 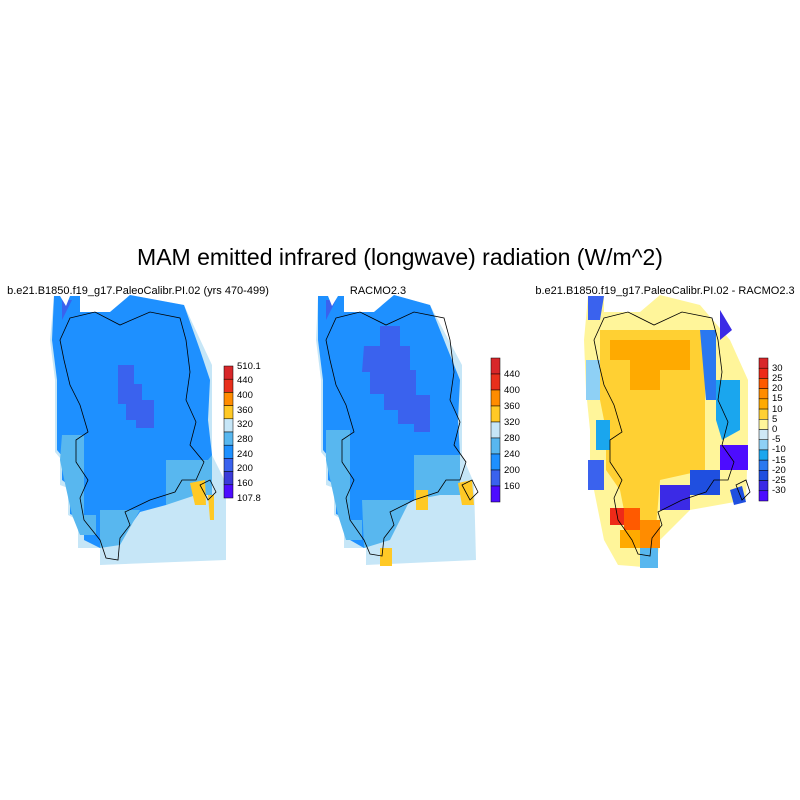 What do you see at coordinates (777, 409) in the screenshot?
I see `colorbar-tick-label: 10` at bounding box center [777, 409].